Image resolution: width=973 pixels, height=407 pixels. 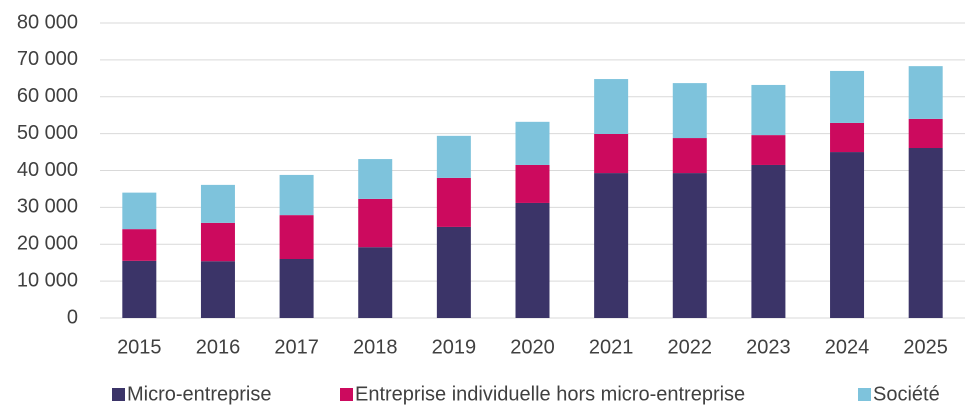 What do you see at coordinates (532, 347) in the screenshot?
I see `x-tick-label: 2020` at bounding box center [532, 347].